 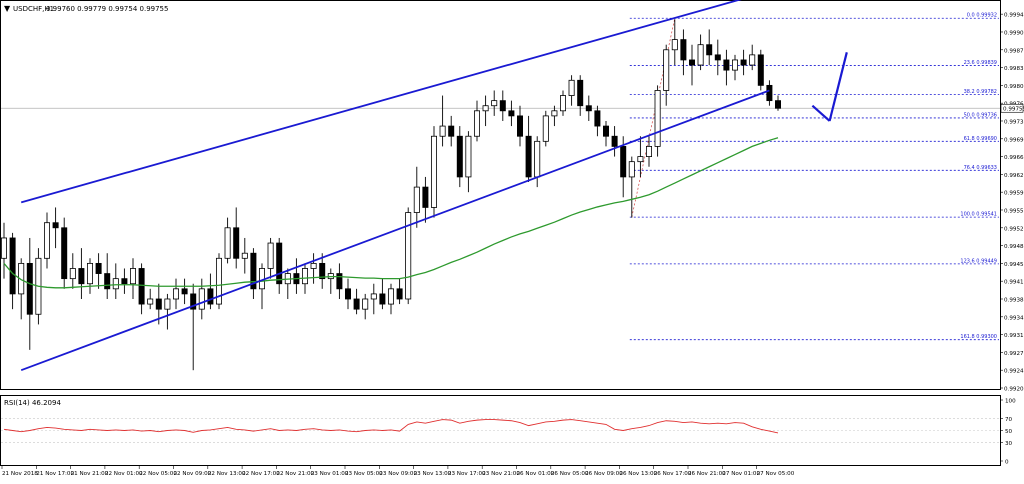 What do you see at coordinates (7, 8) in the screenshot?
I see `triangle-icon: ▼` at bounding box center [7, 8].